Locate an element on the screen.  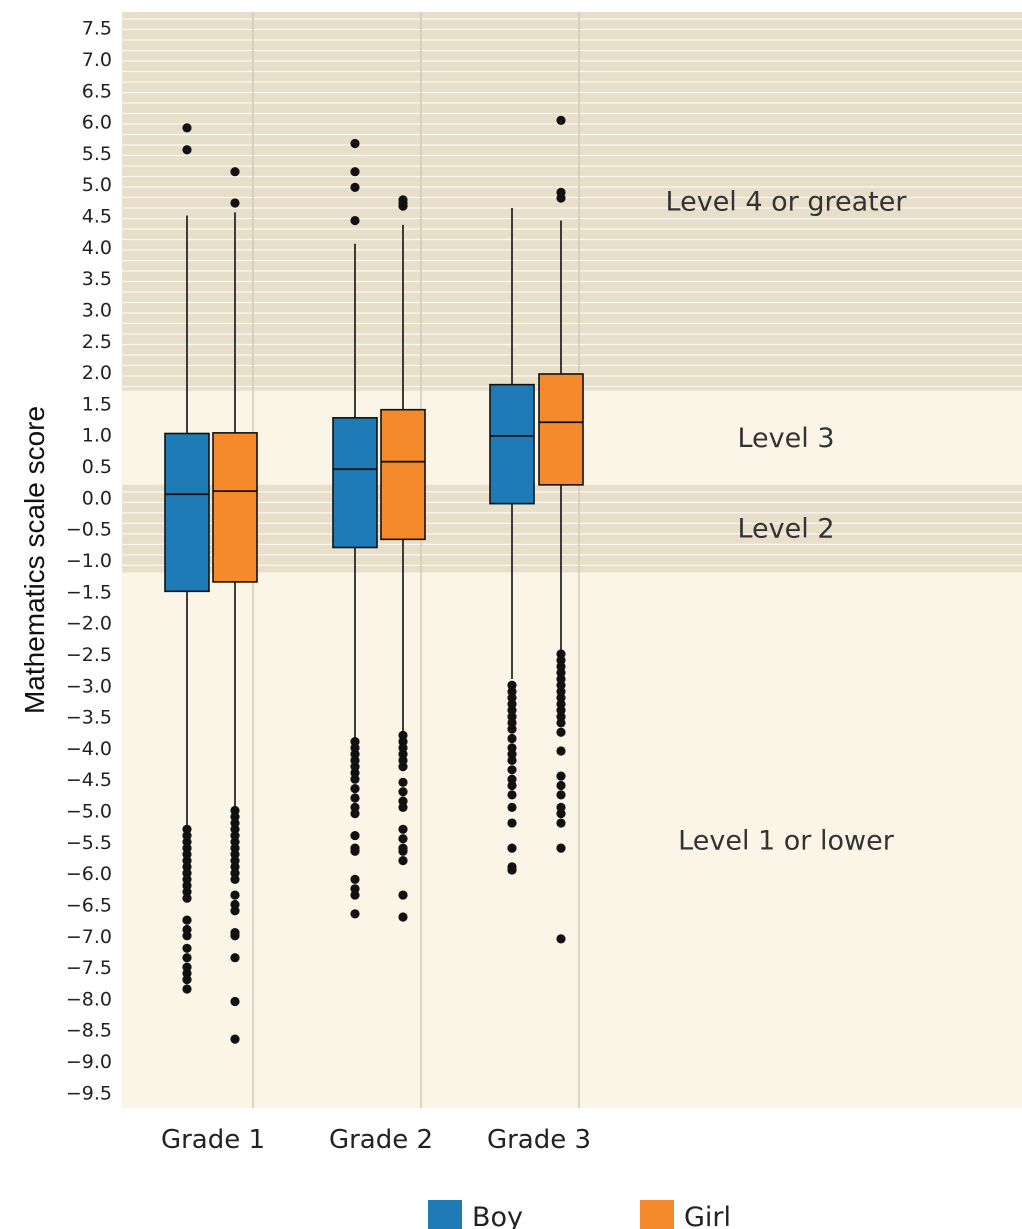
y-tick-label: 5.0 is located at coordinates (97, 185).